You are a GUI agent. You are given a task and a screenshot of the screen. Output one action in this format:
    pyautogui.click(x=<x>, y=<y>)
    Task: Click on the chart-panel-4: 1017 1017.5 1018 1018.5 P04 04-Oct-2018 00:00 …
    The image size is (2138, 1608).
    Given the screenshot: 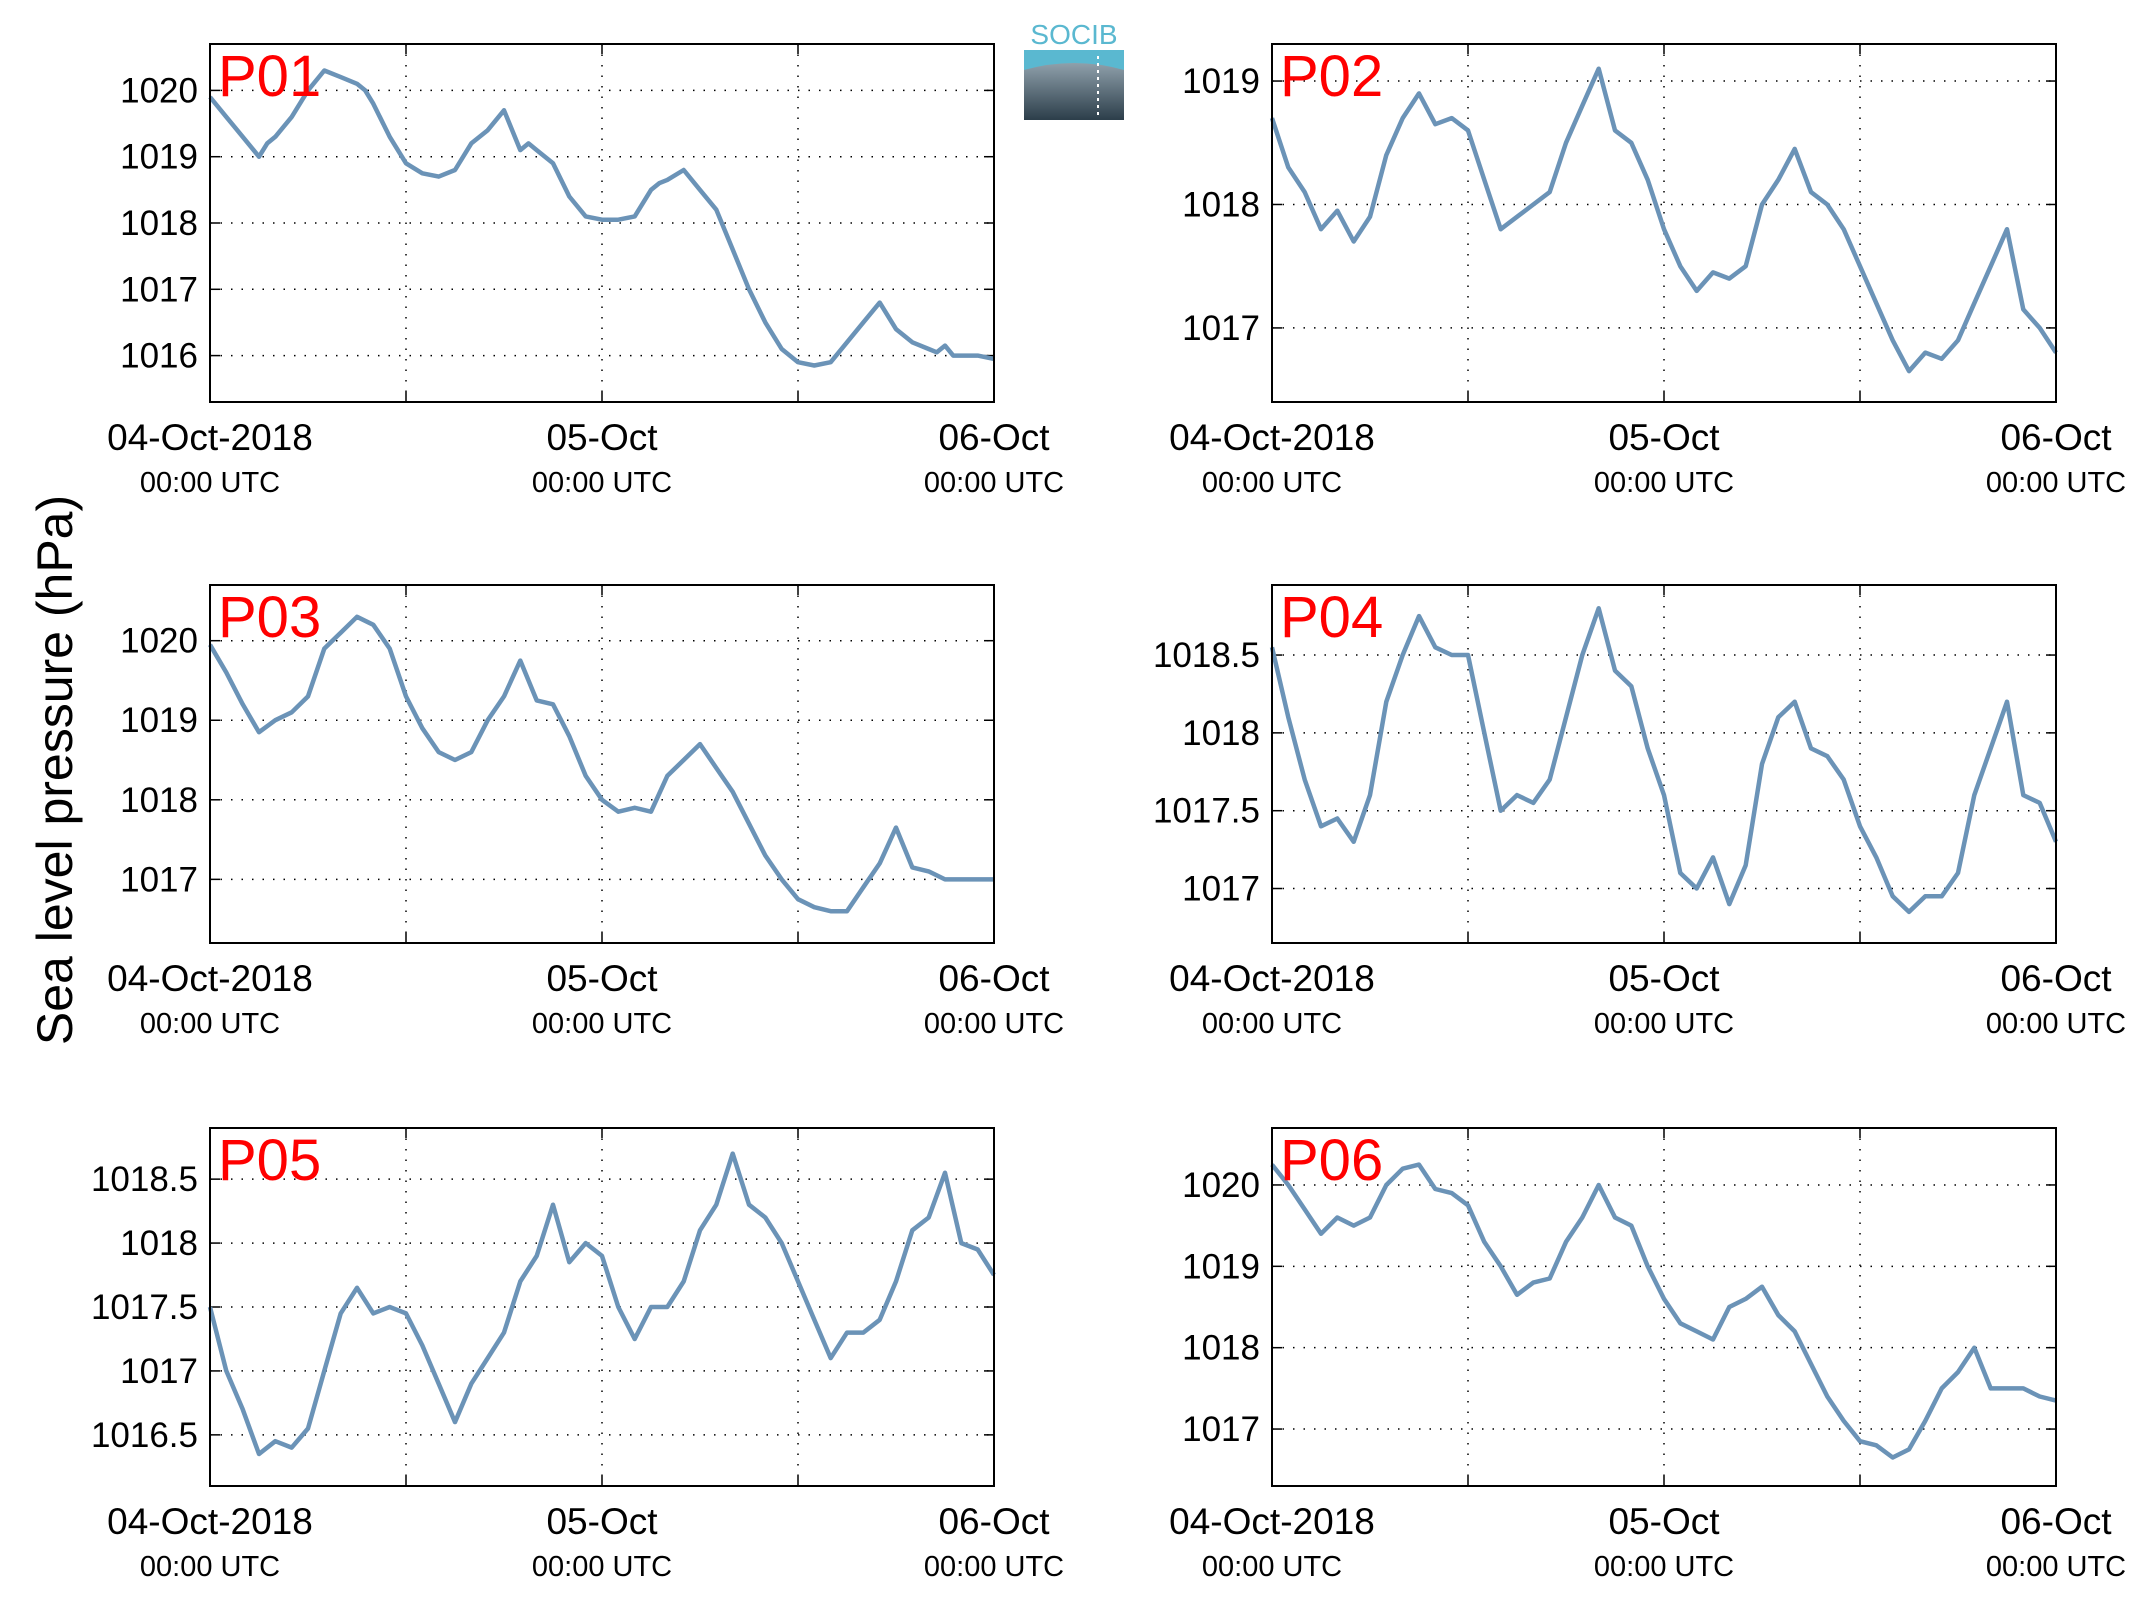 What is the action you would take?
    pyautogui.click(x=1639, y=812)
    